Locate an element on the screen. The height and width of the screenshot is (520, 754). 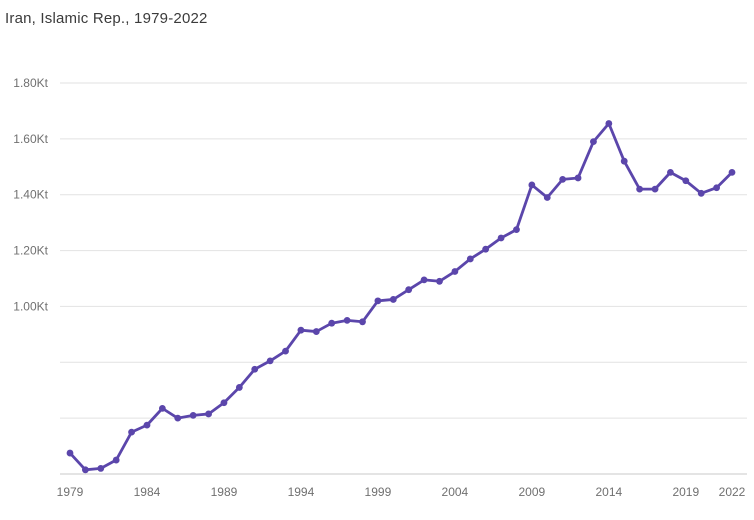
x-tick-label: 2014 is located at coordinates (608, 492).